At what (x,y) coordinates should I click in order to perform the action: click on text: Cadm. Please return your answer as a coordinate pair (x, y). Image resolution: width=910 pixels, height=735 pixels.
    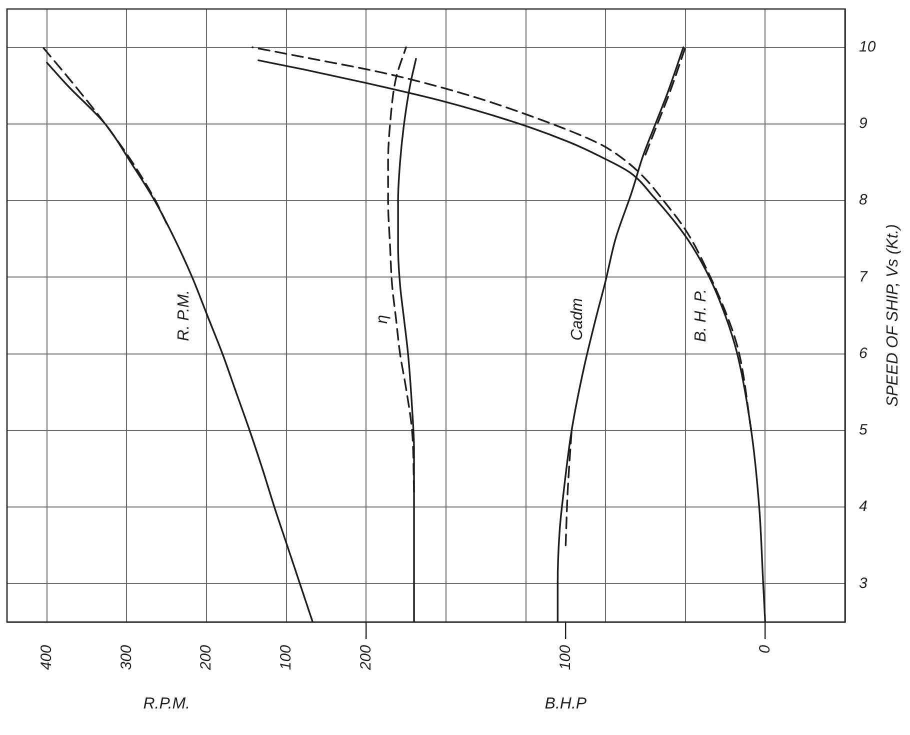
    Looking at the image, I should click on (577, 319).